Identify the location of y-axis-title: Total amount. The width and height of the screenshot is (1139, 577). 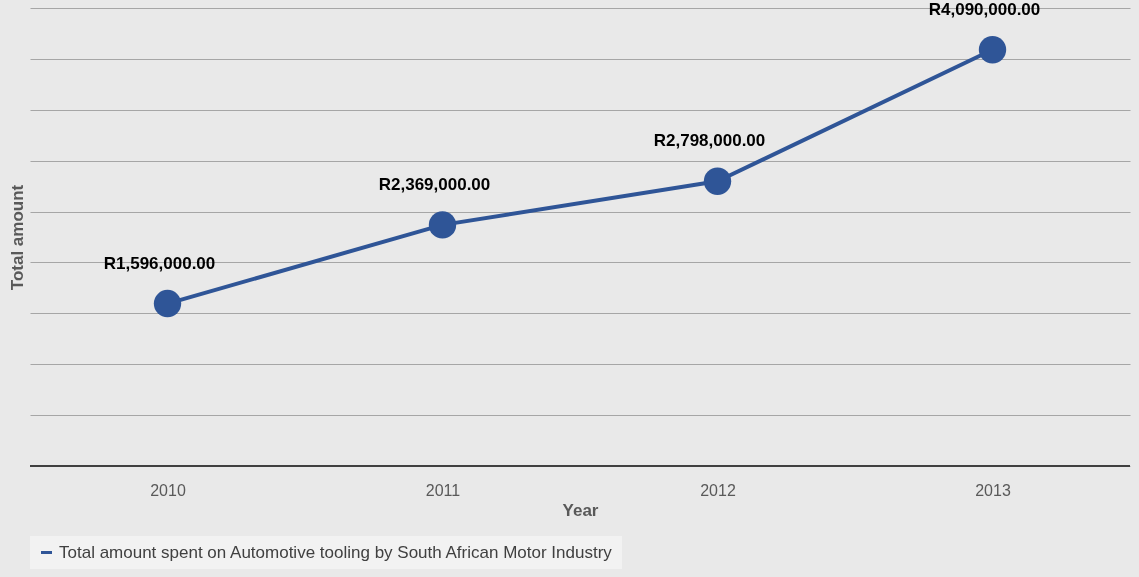
(17, 237).